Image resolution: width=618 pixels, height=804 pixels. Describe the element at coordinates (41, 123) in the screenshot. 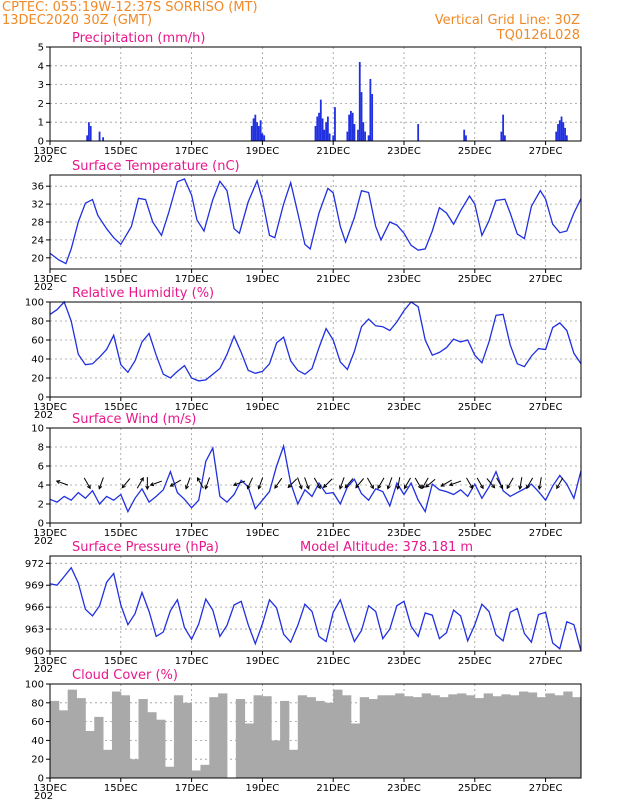

I see `y-tick-label: 1` at that location.